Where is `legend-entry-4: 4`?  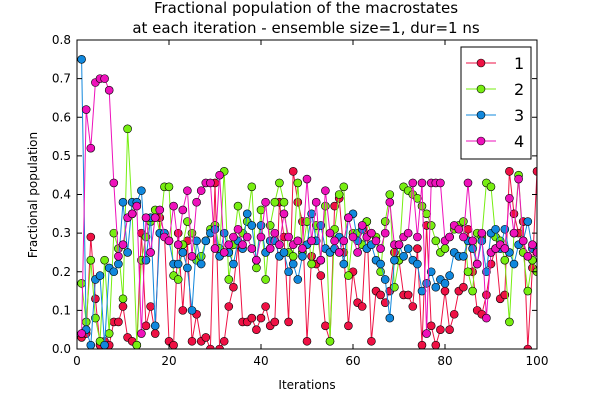 legend-entry-4: 4 is located at coordinates (495, 141).